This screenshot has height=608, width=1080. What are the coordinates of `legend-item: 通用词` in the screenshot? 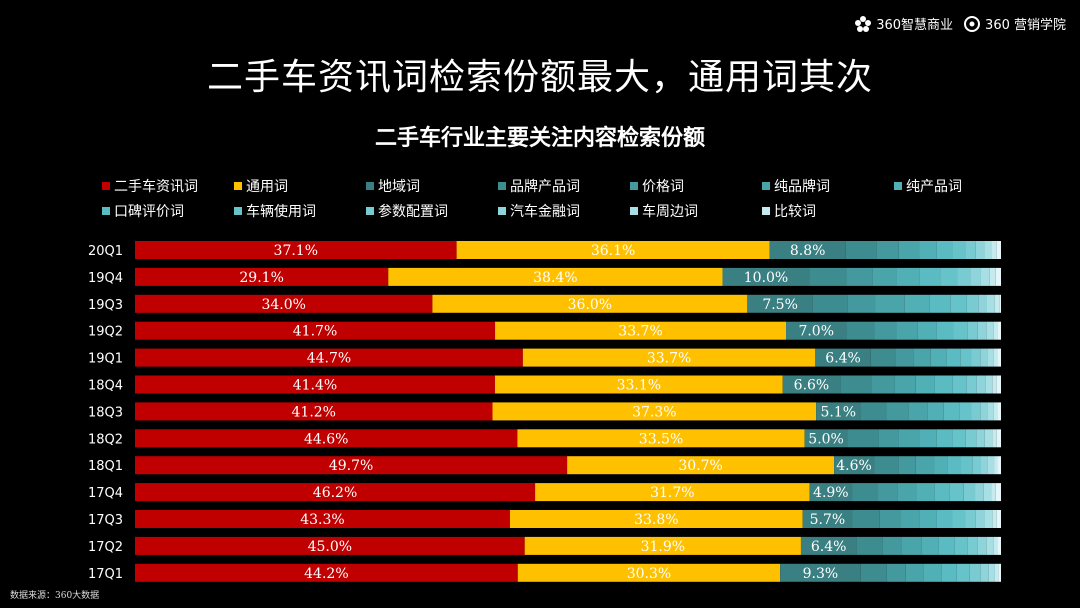 It's located at (300, 186).